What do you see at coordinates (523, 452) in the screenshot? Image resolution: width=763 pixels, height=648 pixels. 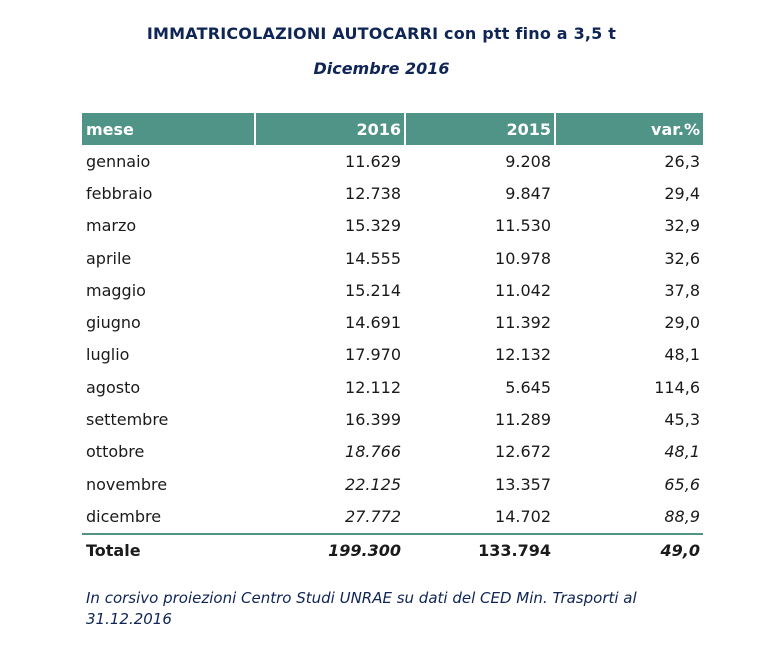 I see `cell-2015: 12.672` at bounding box center [523, 452].